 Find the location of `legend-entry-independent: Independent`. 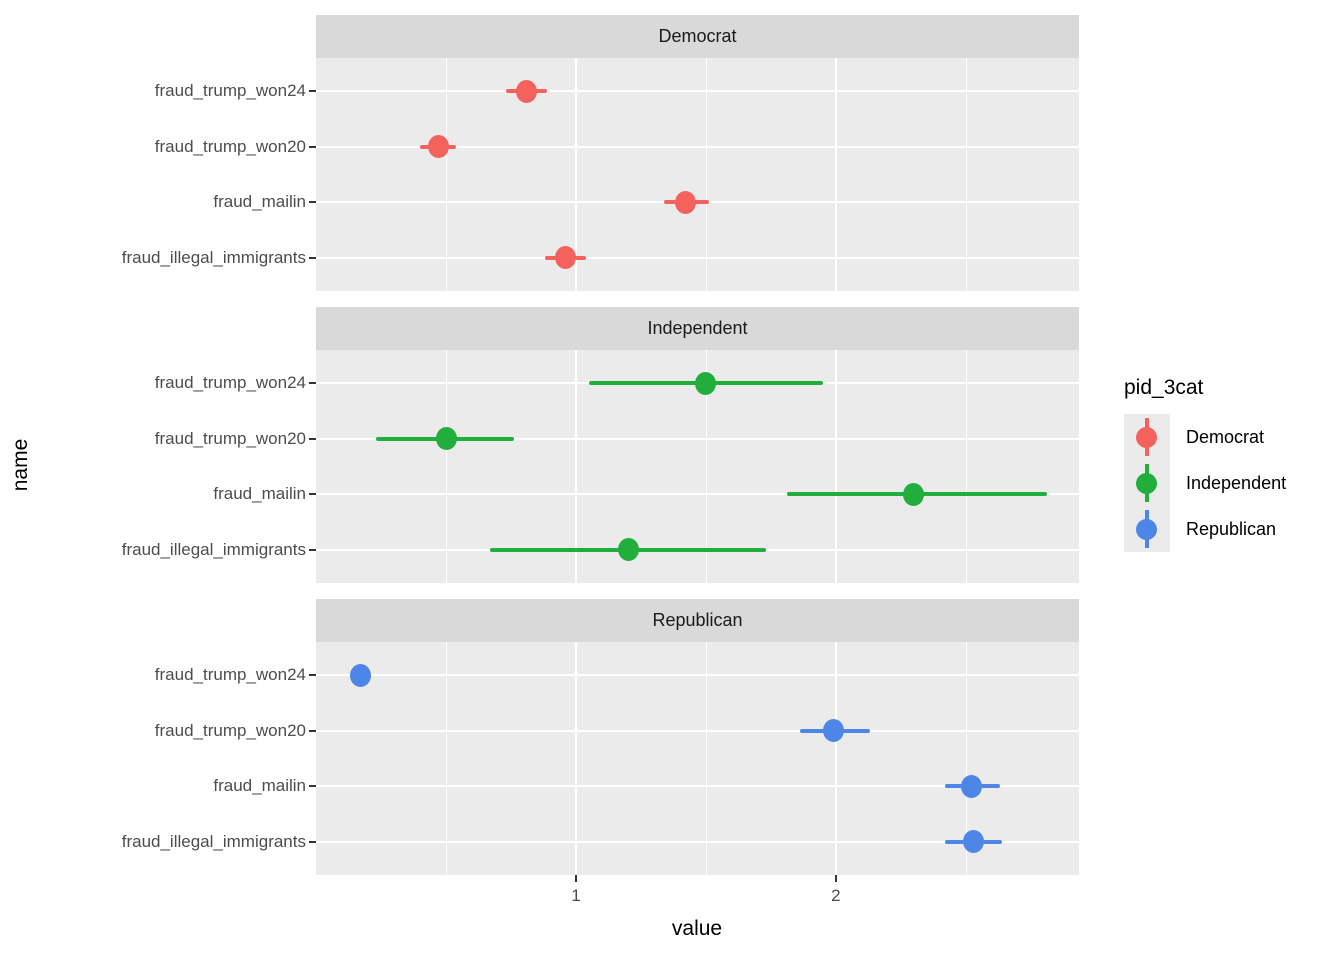

legend-entry-independent: Independent is located at coordinates (1226, 483).